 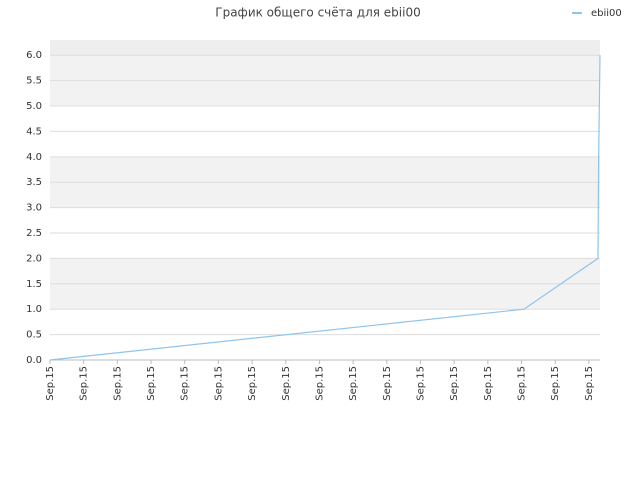 I want to click on y-tick-label: 0.0, so click(x=34, y=360).